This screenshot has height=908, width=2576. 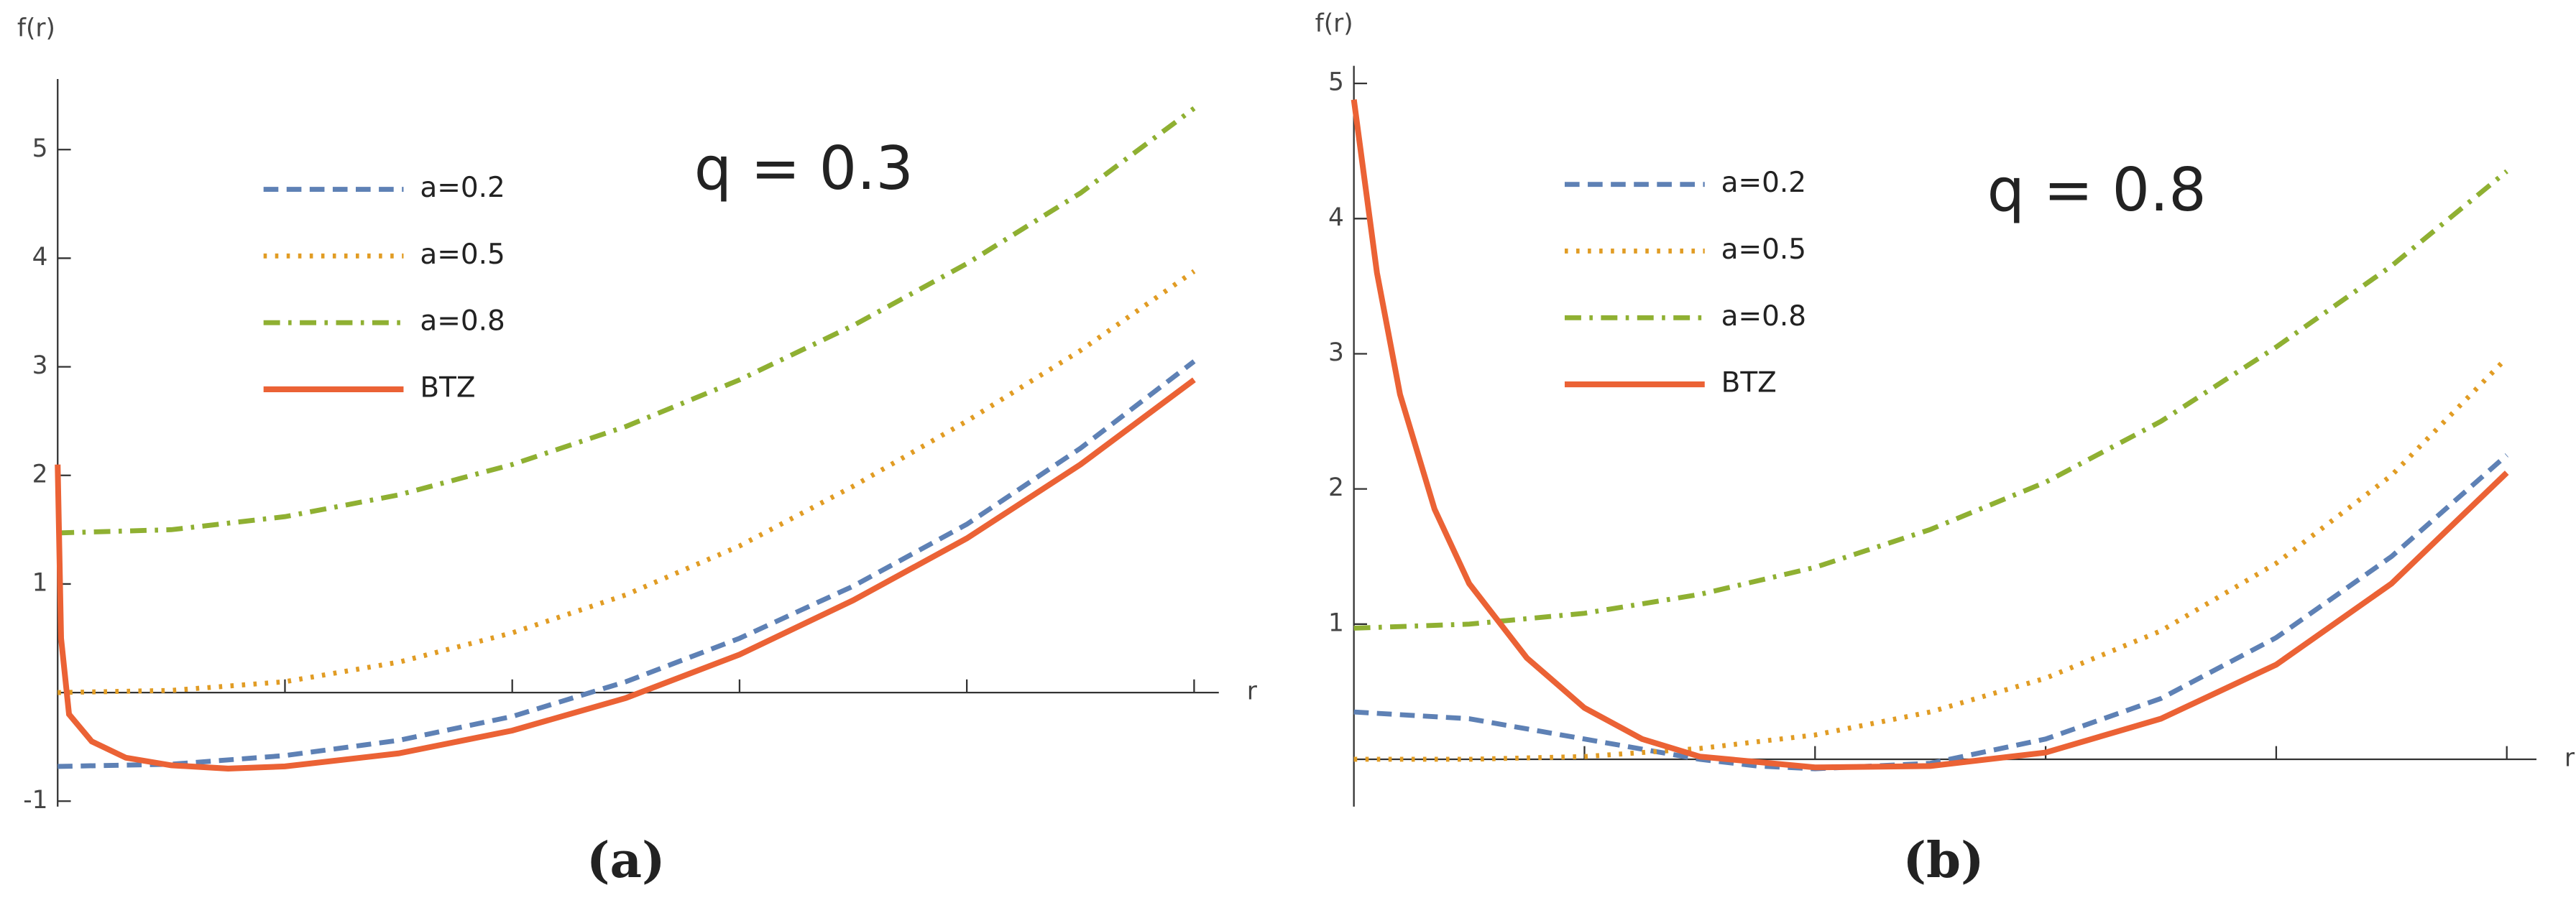 What do you see at coordinates (1943, 860) in the screenshot?
I see `caption: (b)` at bounding box center [1943, 860].